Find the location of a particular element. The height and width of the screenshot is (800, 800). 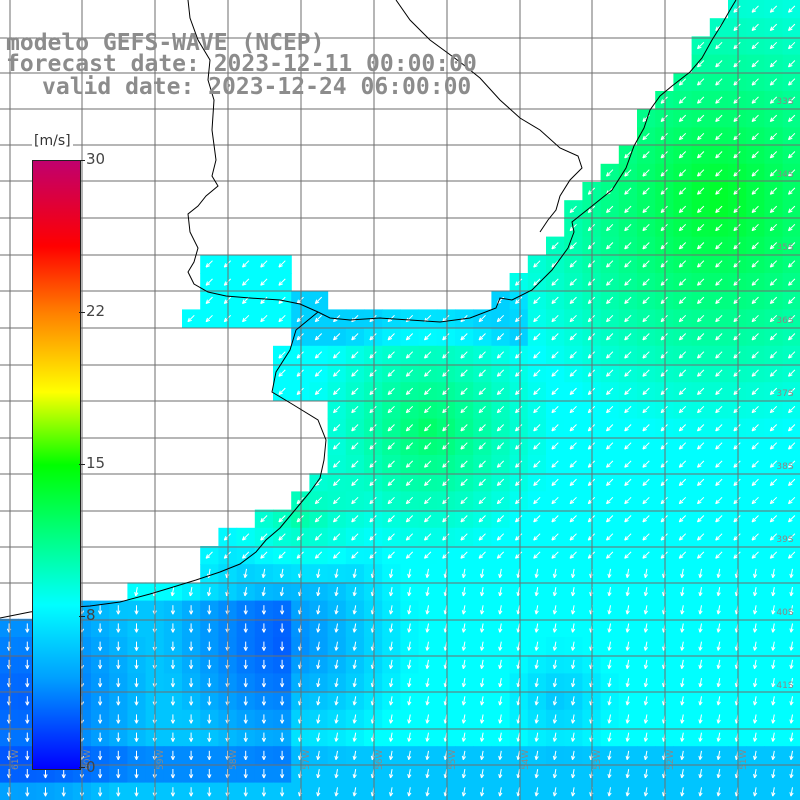

colorbar-tick-label: 22 is located at coordinates (96, 311).